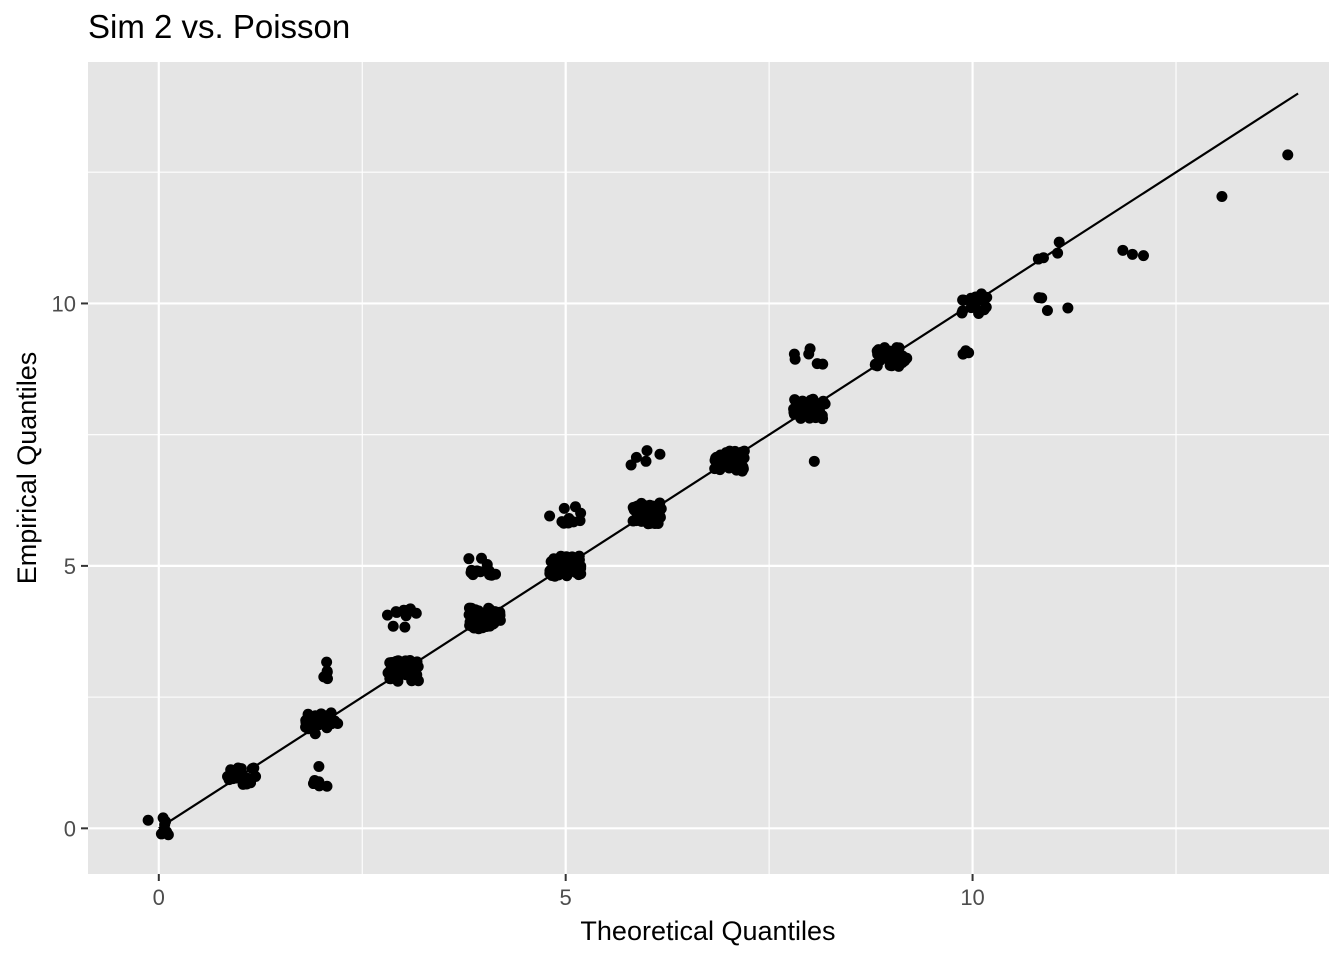 This screenshot has height=960, width=1344. I want to click on y-tick-label: 10, so click(64, 303).